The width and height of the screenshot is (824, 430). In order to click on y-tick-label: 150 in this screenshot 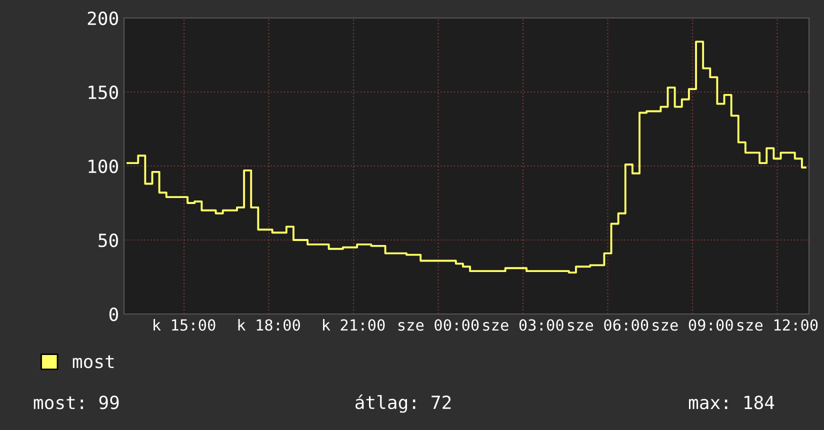, I will do `click(103, 93)`.